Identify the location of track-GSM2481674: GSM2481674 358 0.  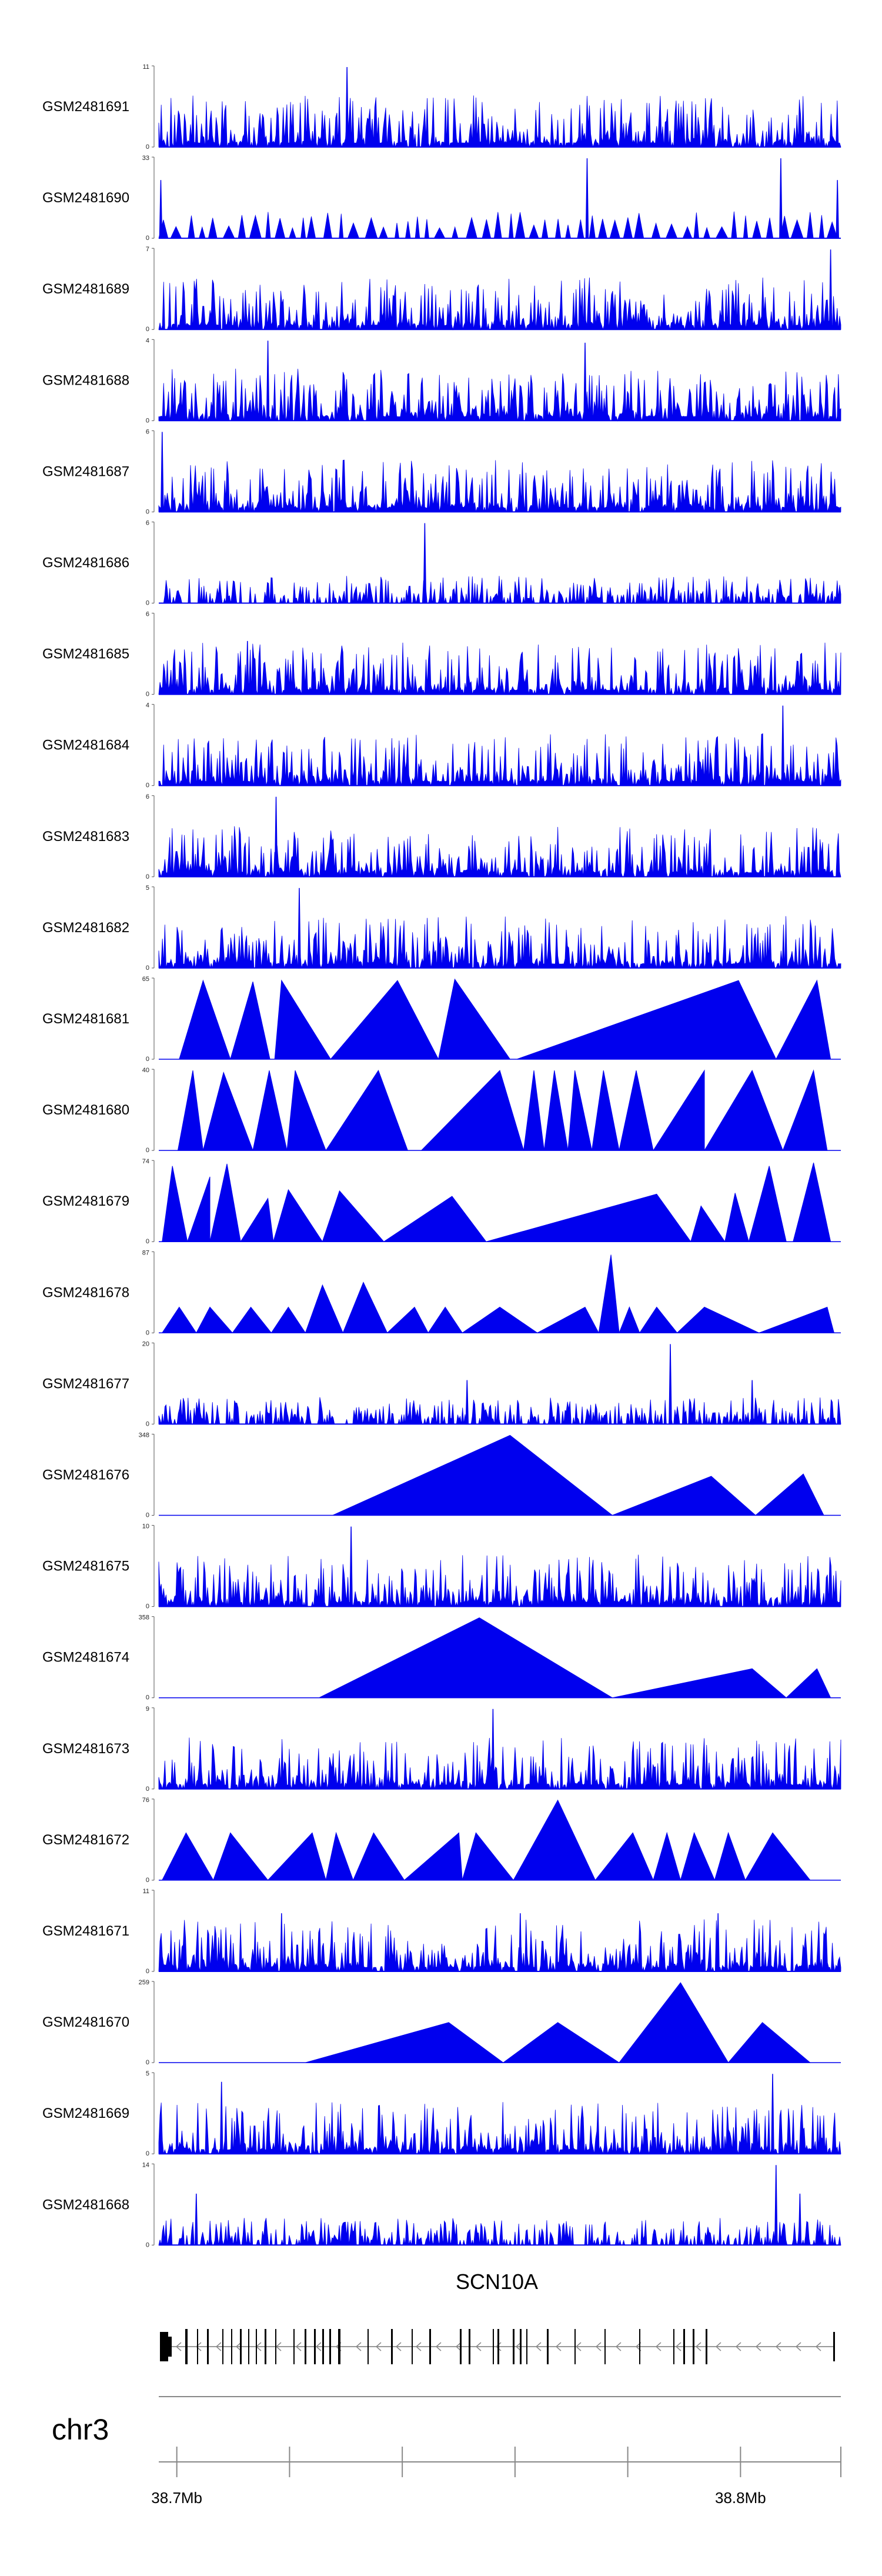
(441, 1657).